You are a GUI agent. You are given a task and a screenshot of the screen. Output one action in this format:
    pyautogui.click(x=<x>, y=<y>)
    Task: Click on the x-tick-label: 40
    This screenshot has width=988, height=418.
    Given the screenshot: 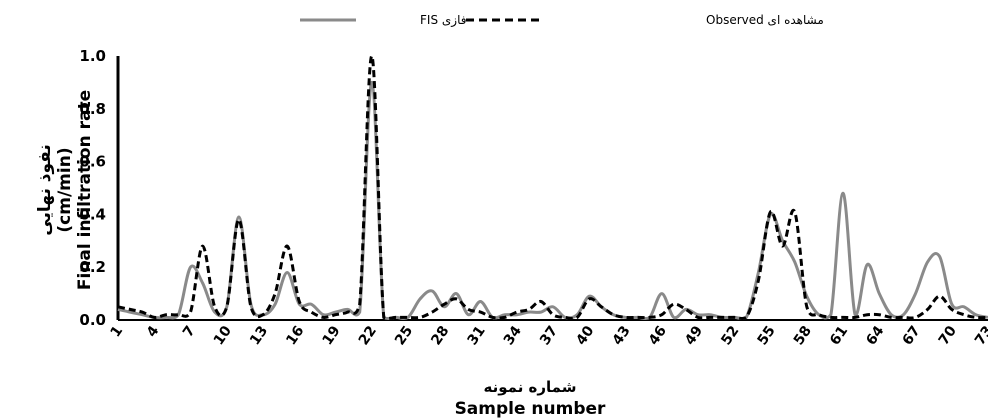 What is the action you would take?
    pyautogui.click(x=585, y=335)
    